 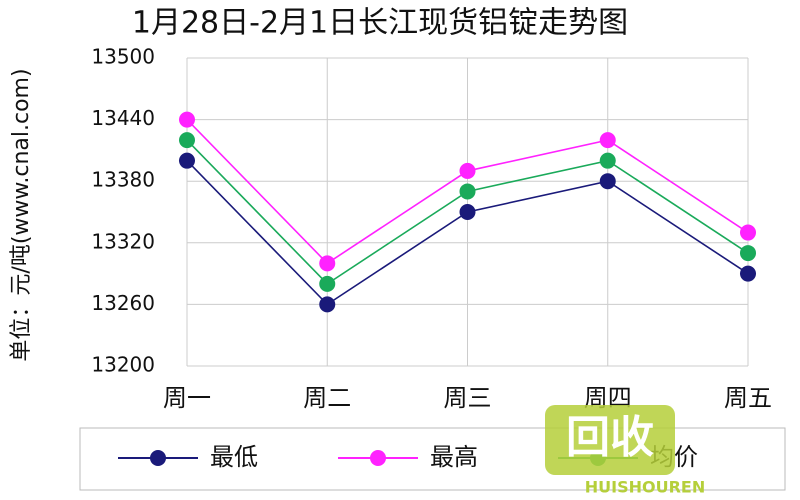 What do you see at coordinates (123, 303) in the screenshot?
I see `y-tick-label: 13260` at bounding box center [123, 303].